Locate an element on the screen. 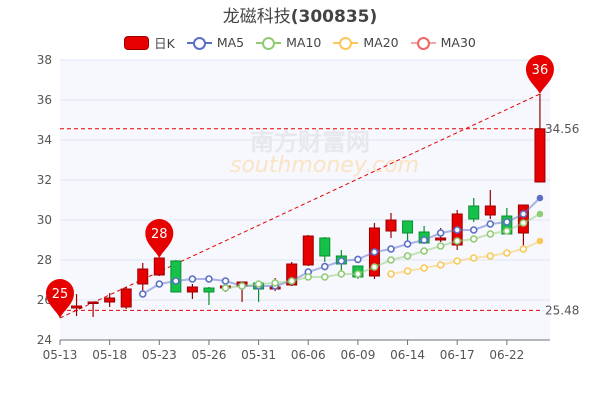 This screenshot has height=400, width=600. x-tick-label: 06-06 is located at coordinates (308, 355).